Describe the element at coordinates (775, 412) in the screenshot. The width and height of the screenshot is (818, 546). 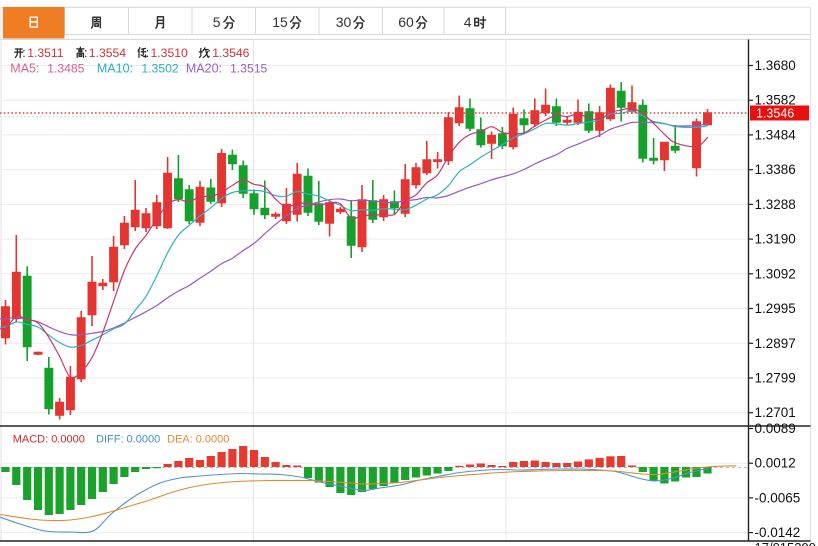
I see `svg-text: 1.2701` at that location.